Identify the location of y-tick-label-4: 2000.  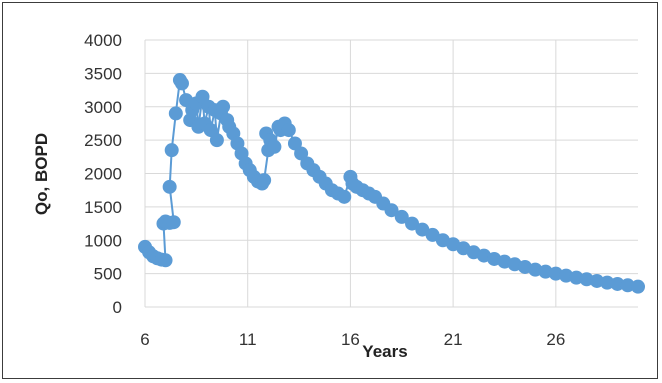
(103, 174).